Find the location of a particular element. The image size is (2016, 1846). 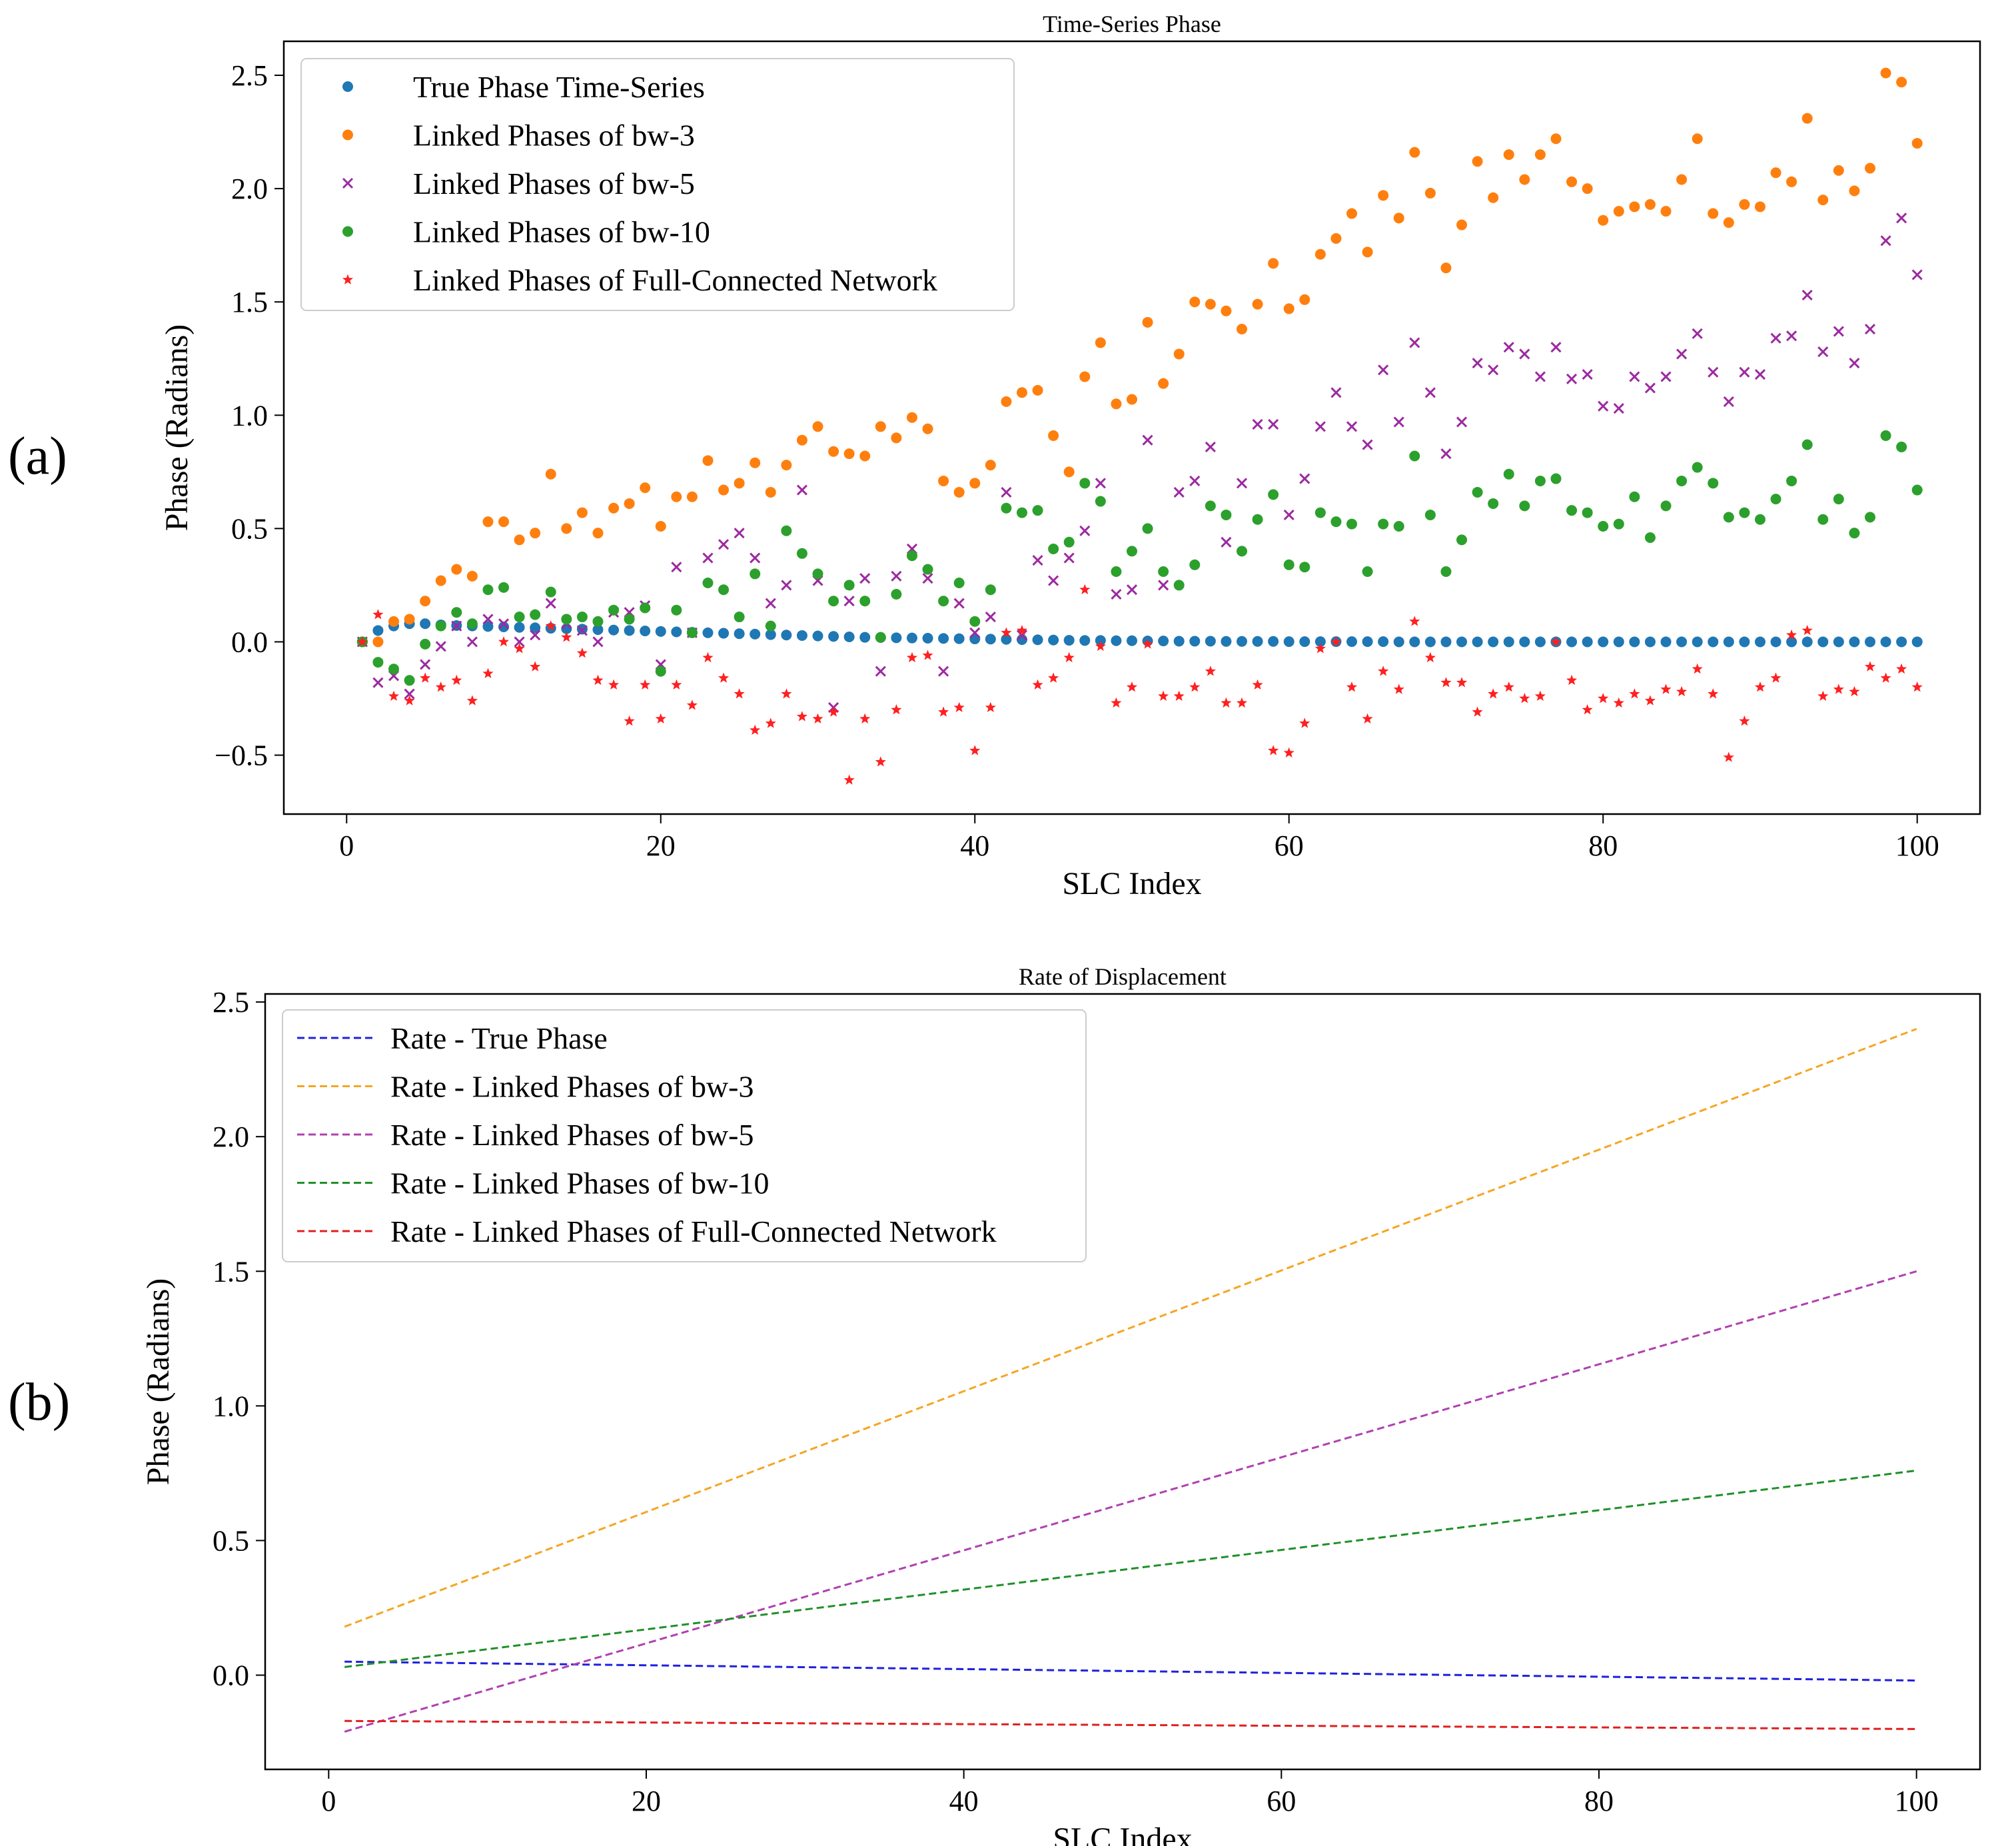

y-tick-label: 2.5 is located at coordinates (249, 75).